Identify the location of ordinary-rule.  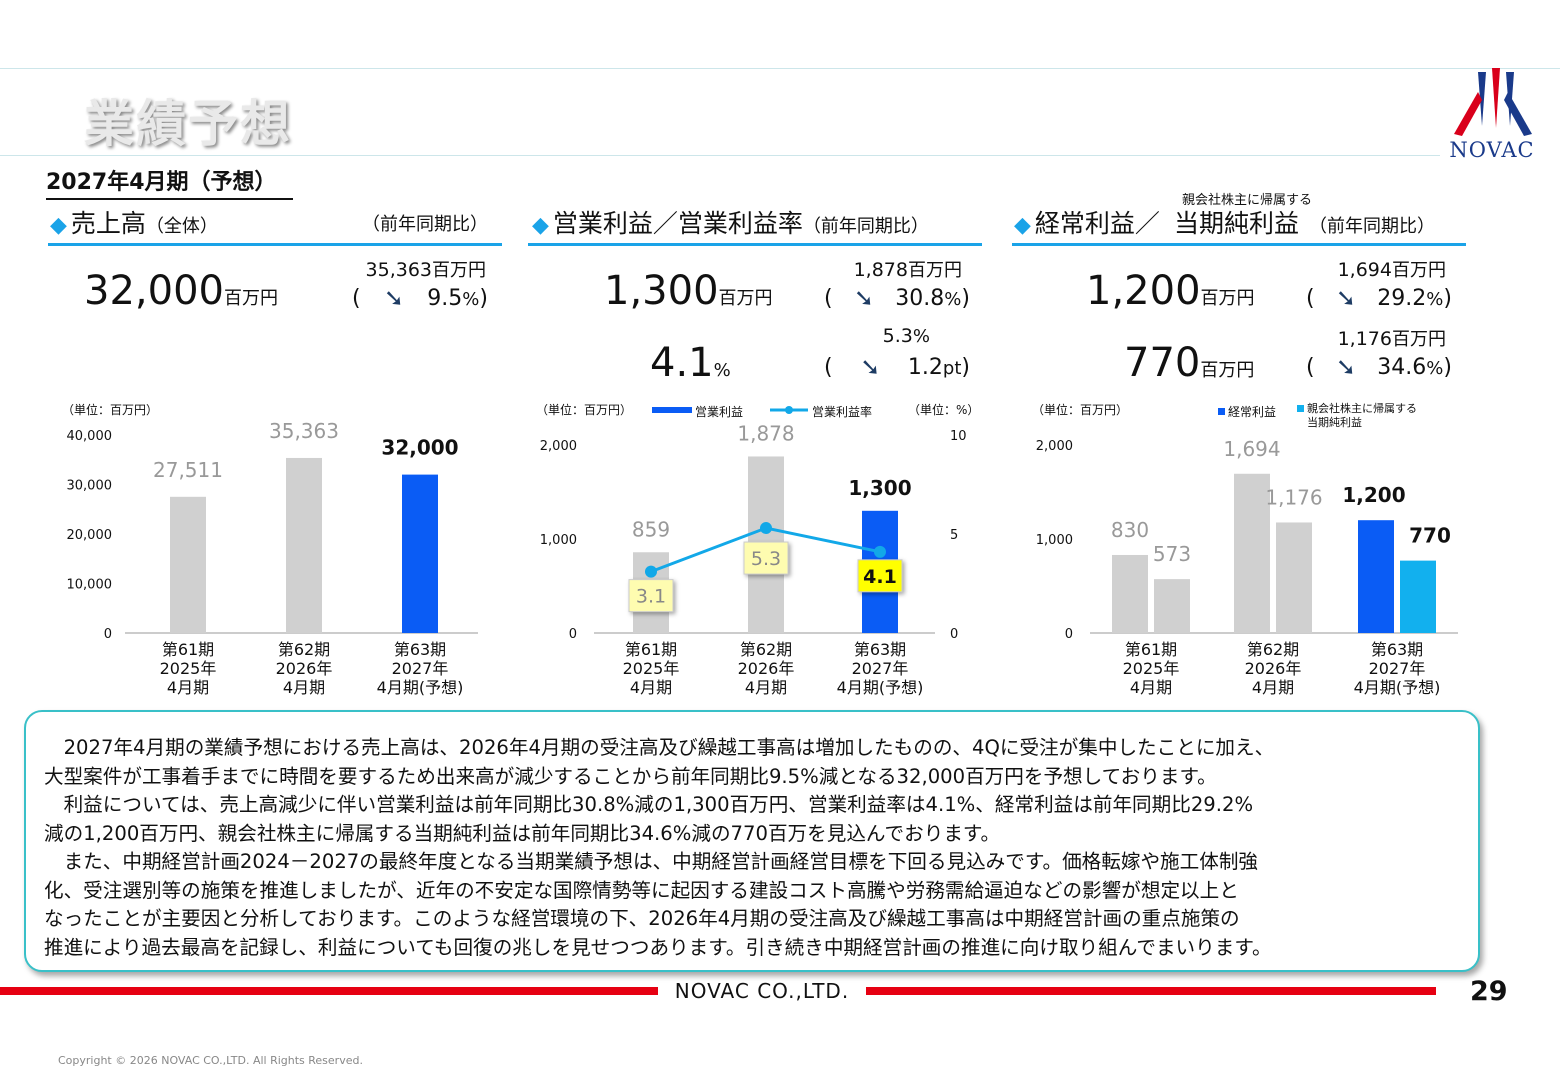
(1239, 244).